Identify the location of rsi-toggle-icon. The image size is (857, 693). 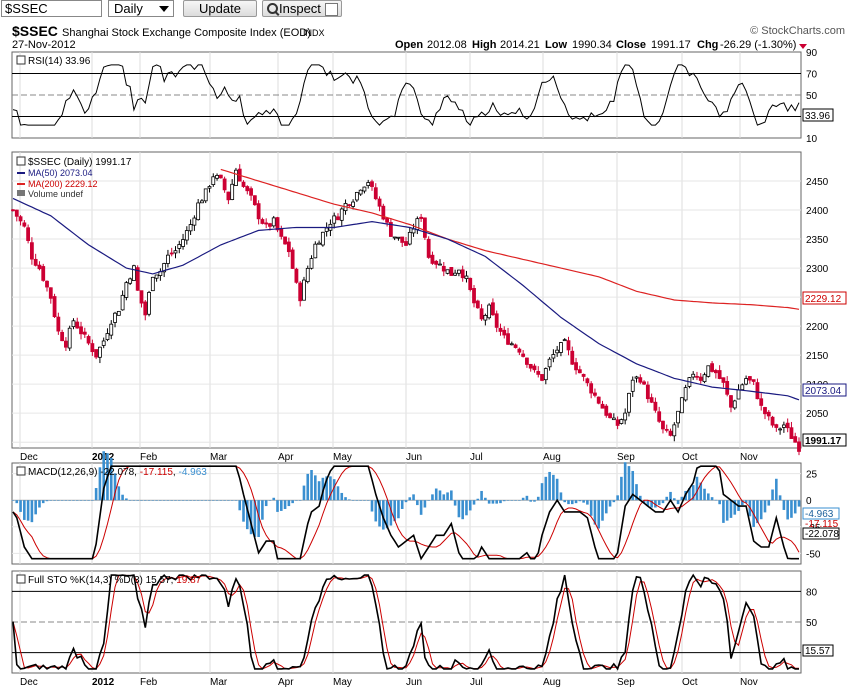
(21, 60).